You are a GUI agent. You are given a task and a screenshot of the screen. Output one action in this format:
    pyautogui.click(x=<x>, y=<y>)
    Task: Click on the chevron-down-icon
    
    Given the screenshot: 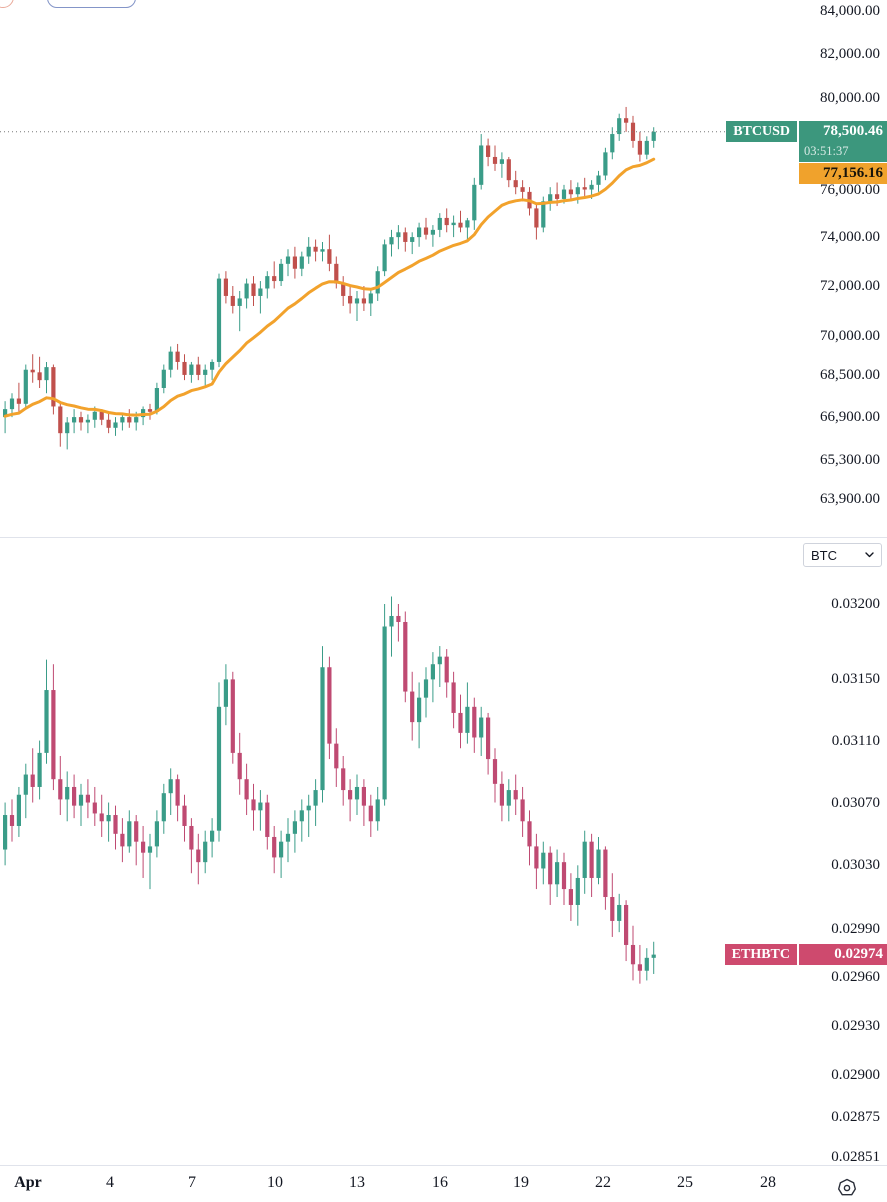 What is the action you would take?
    pyautogui.click(x=869, y=555)
    